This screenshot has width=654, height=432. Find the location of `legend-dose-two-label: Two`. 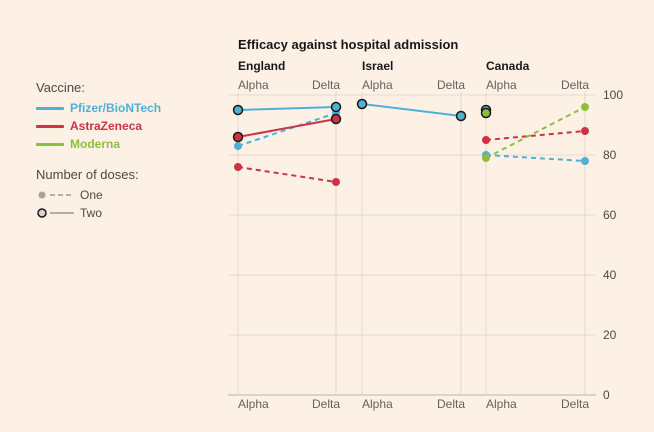

legend-dose-two-label: Two is located at coordinates (91, 213).